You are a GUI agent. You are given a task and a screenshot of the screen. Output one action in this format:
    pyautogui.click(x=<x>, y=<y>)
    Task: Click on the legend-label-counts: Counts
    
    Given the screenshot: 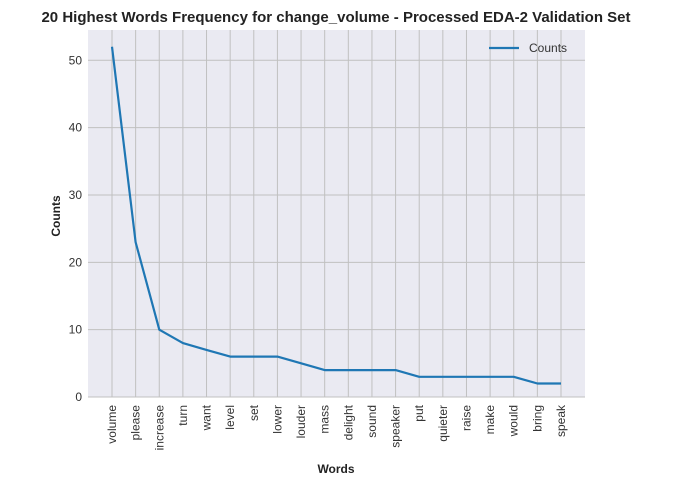 What is the action you would take?
    pyautogui.click(x=548, y=48)
    